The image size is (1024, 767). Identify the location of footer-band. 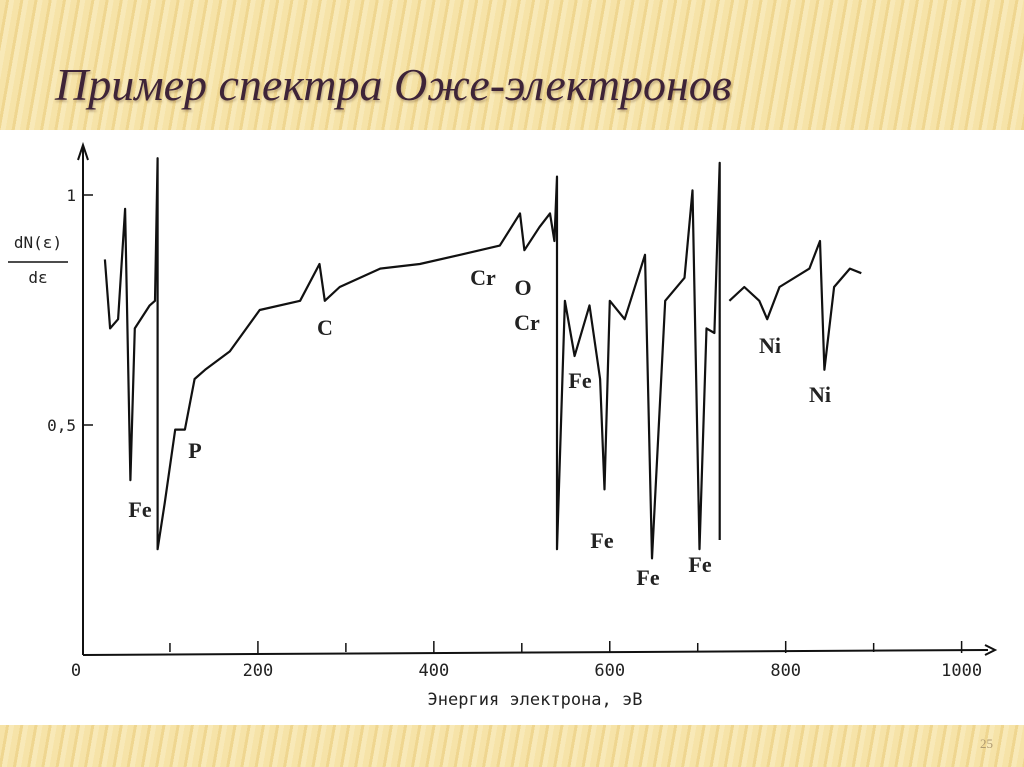
(512, 746).